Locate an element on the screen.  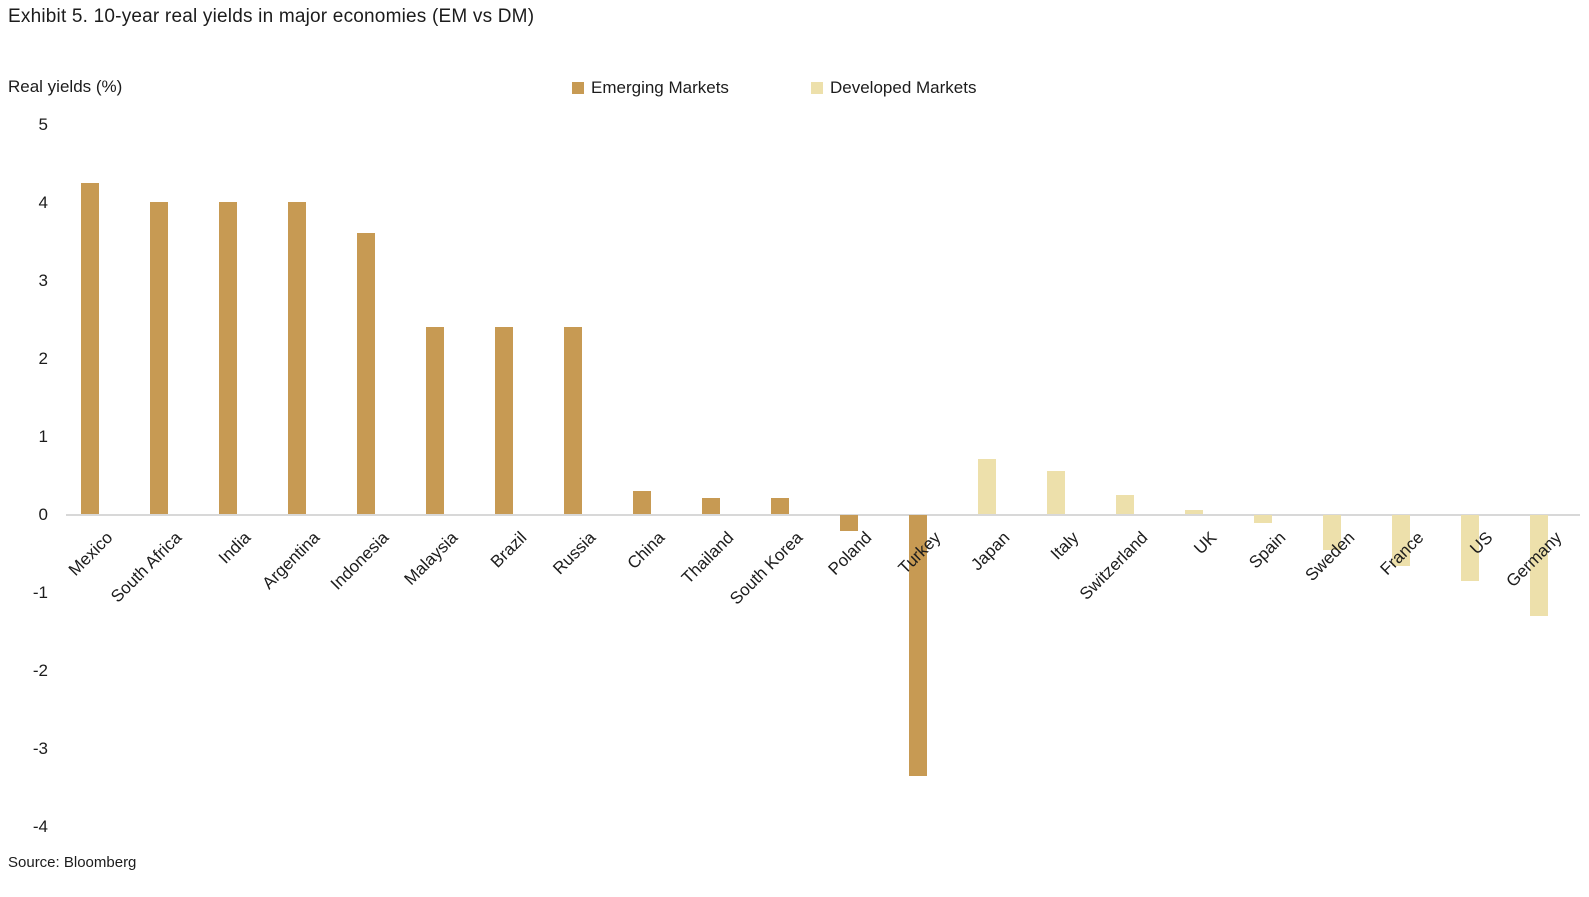
x-axis-label-malaysia: Malaysia is located at coordinates (431, 558).